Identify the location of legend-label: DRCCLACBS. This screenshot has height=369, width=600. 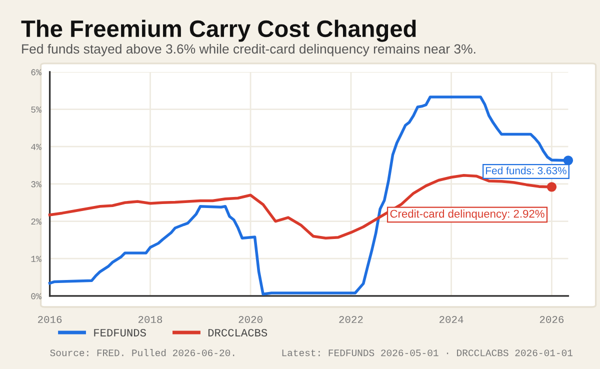
(238, 332).